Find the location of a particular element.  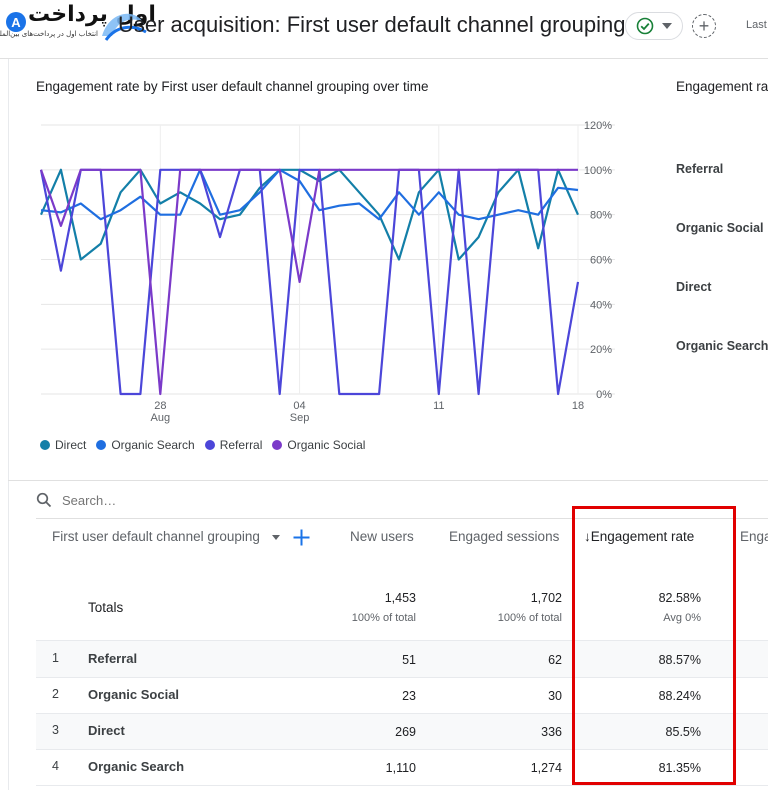

row-index: 2 is located at coordinates (55, 694).